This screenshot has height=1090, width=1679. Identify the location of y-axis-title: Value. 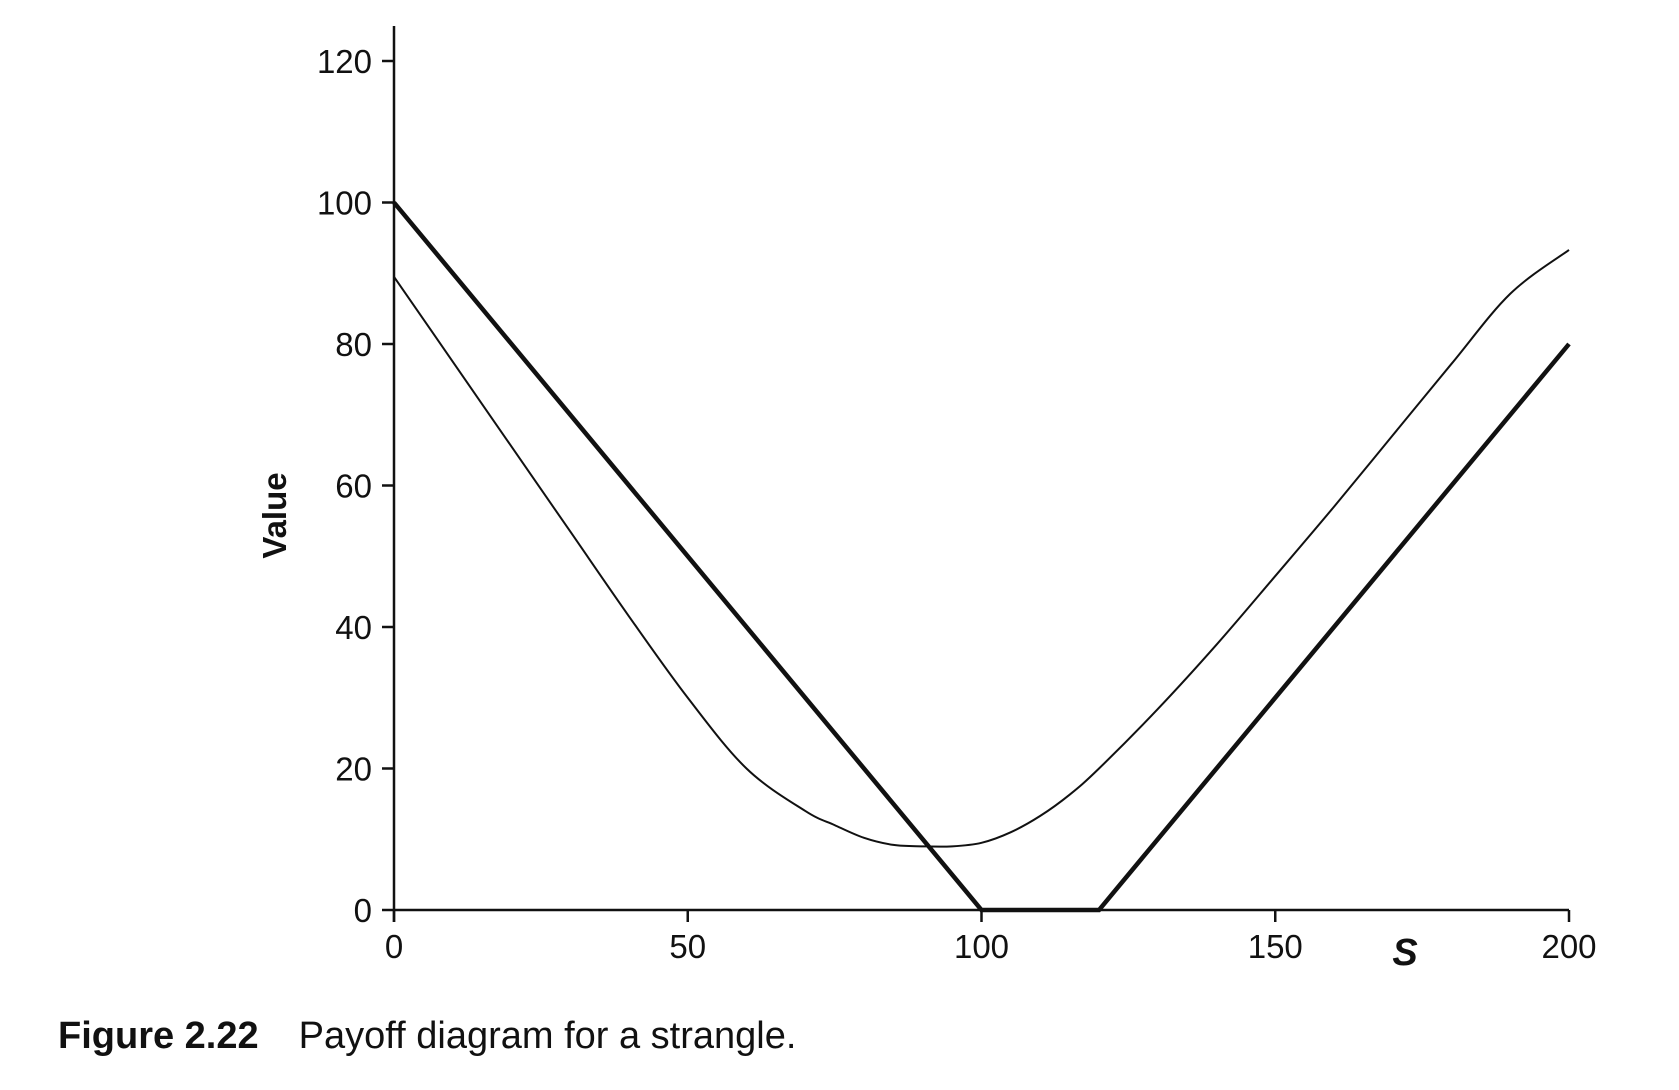
(274, 515).